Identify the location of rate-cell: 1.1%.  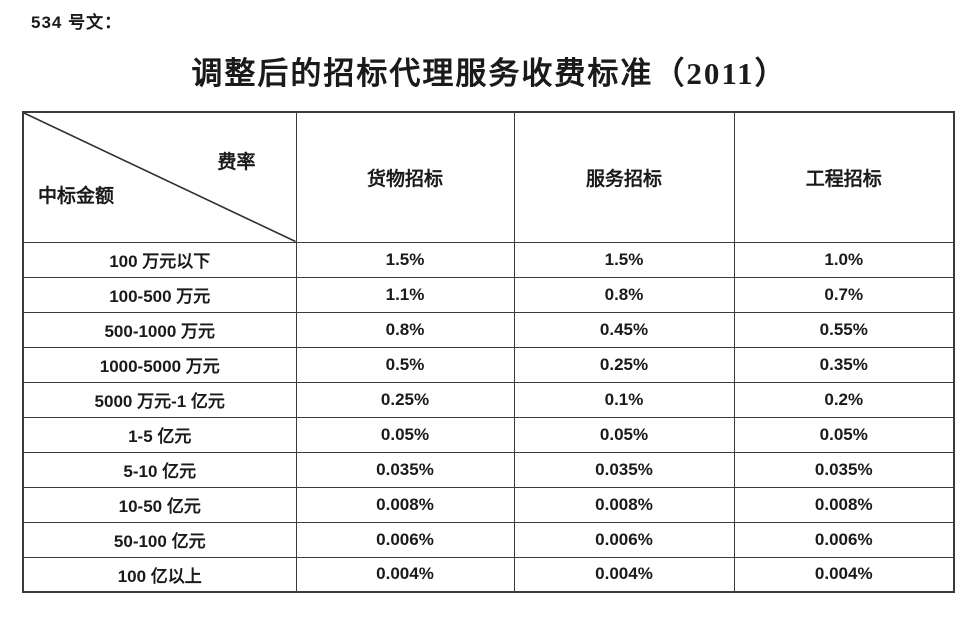
(405, 294).